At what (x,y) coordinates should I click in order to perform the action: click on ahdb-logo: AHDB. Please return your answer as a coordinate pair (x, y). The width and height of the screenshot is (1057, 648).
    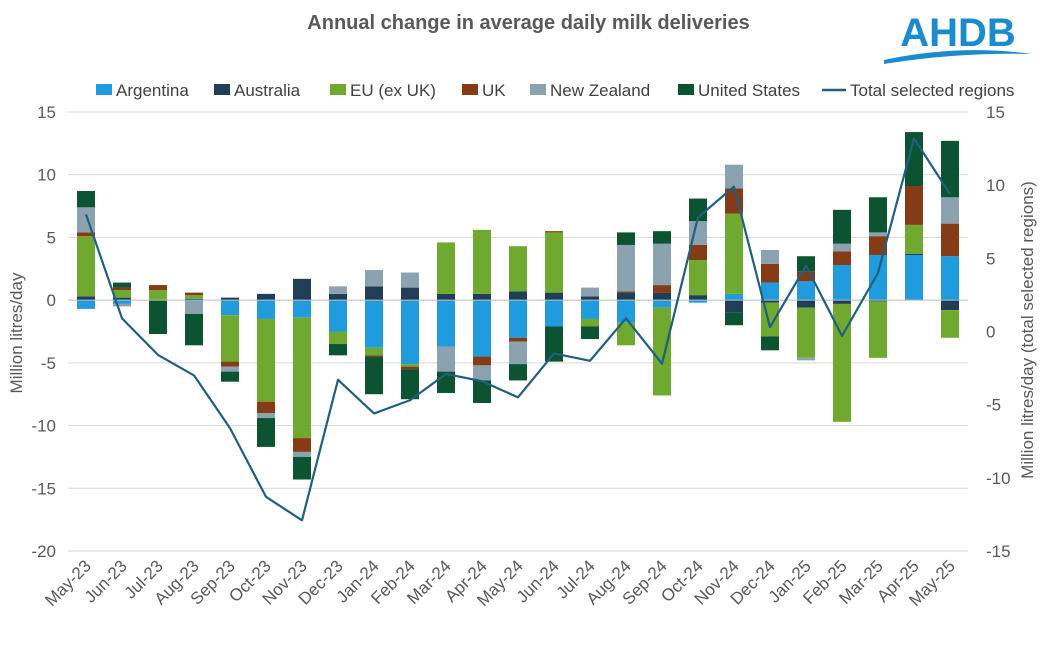
    Looking at the image, I should click on (958, 37).